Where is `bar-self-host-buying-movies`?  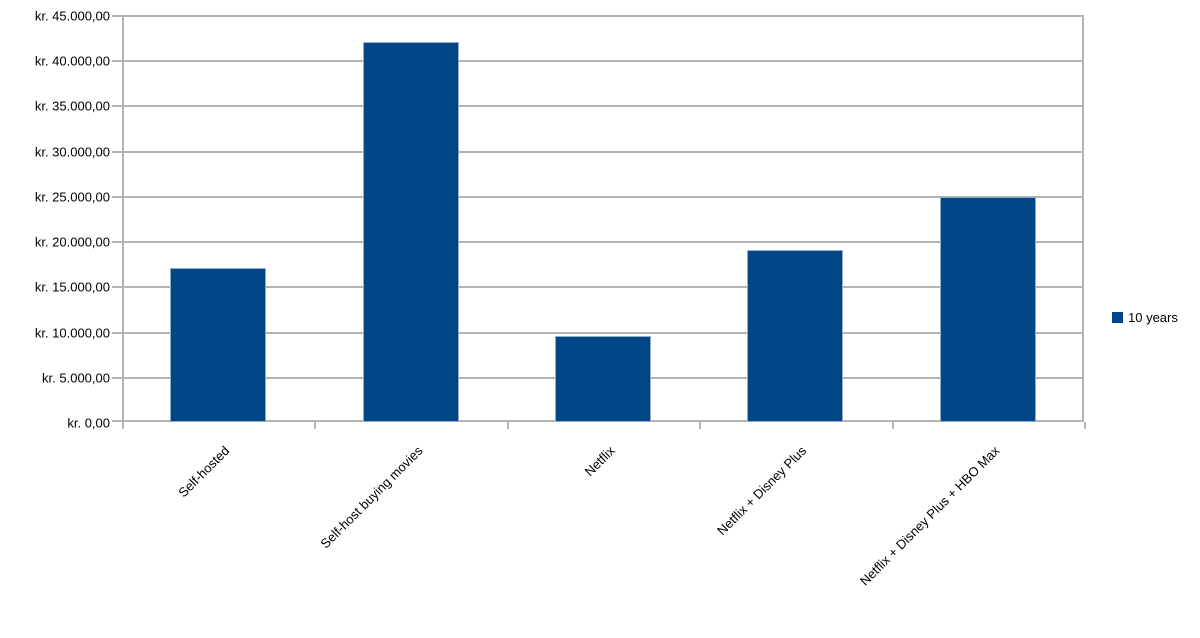
bar-self-host-buying-movies is located at coordinates (411, 232).